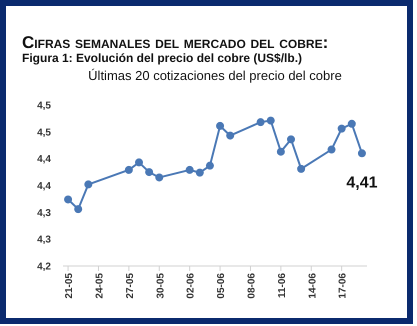 This screenshot has width=417, height=326. Describe the element at coordinates (44, 267) in the screenshot. I see `y-tick-label: 4,2` at that location.